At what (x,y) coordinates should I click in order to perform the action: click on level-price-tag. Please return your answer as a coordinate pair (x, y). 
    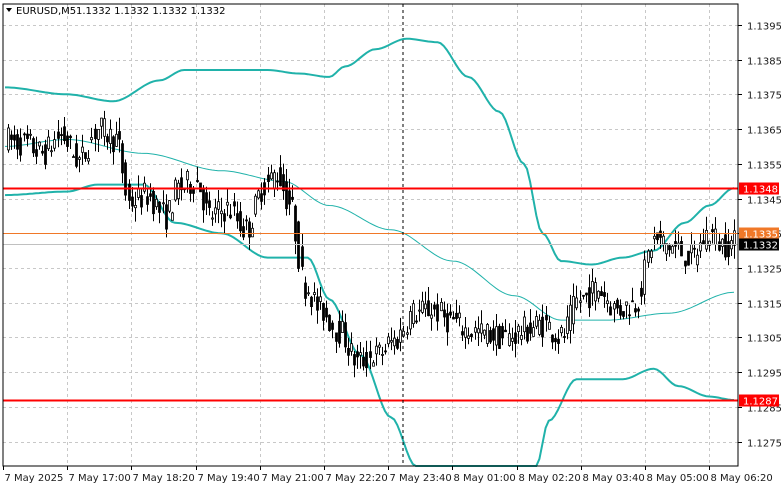
    Looking at the image, I should click on (759, 233).